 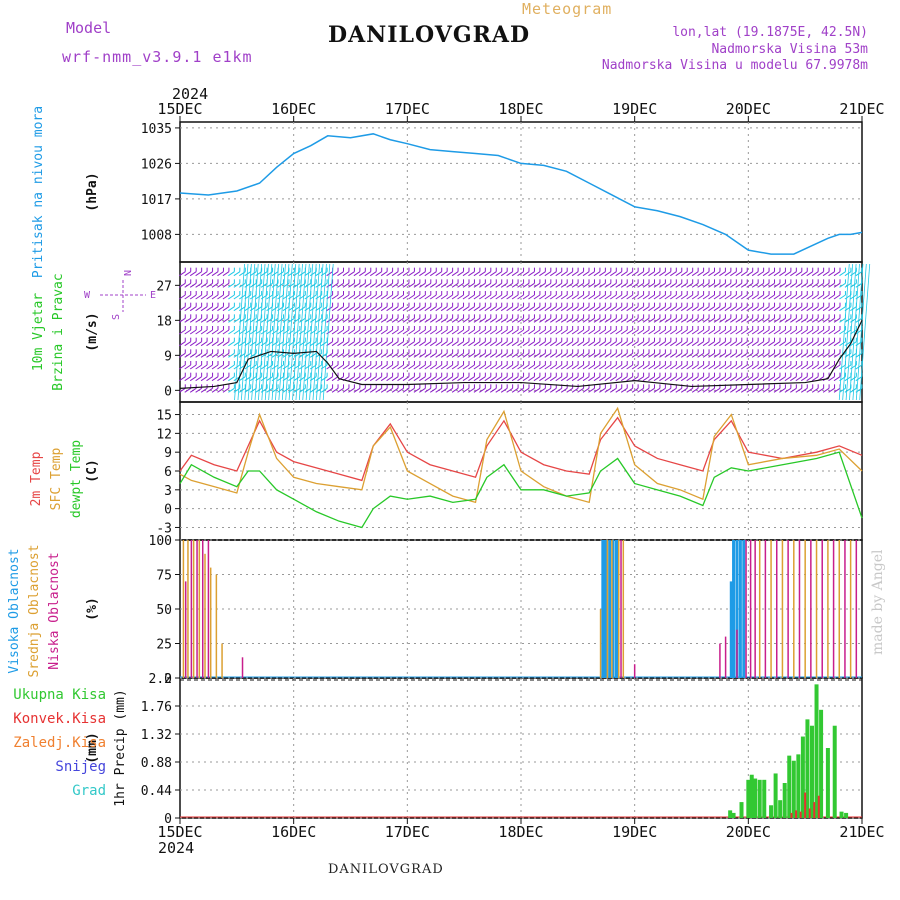 What do you see at coordinates (168, 472) in the screenshot?
I see `temperature-ytick-label: 6` at bounding box center [168, 472].